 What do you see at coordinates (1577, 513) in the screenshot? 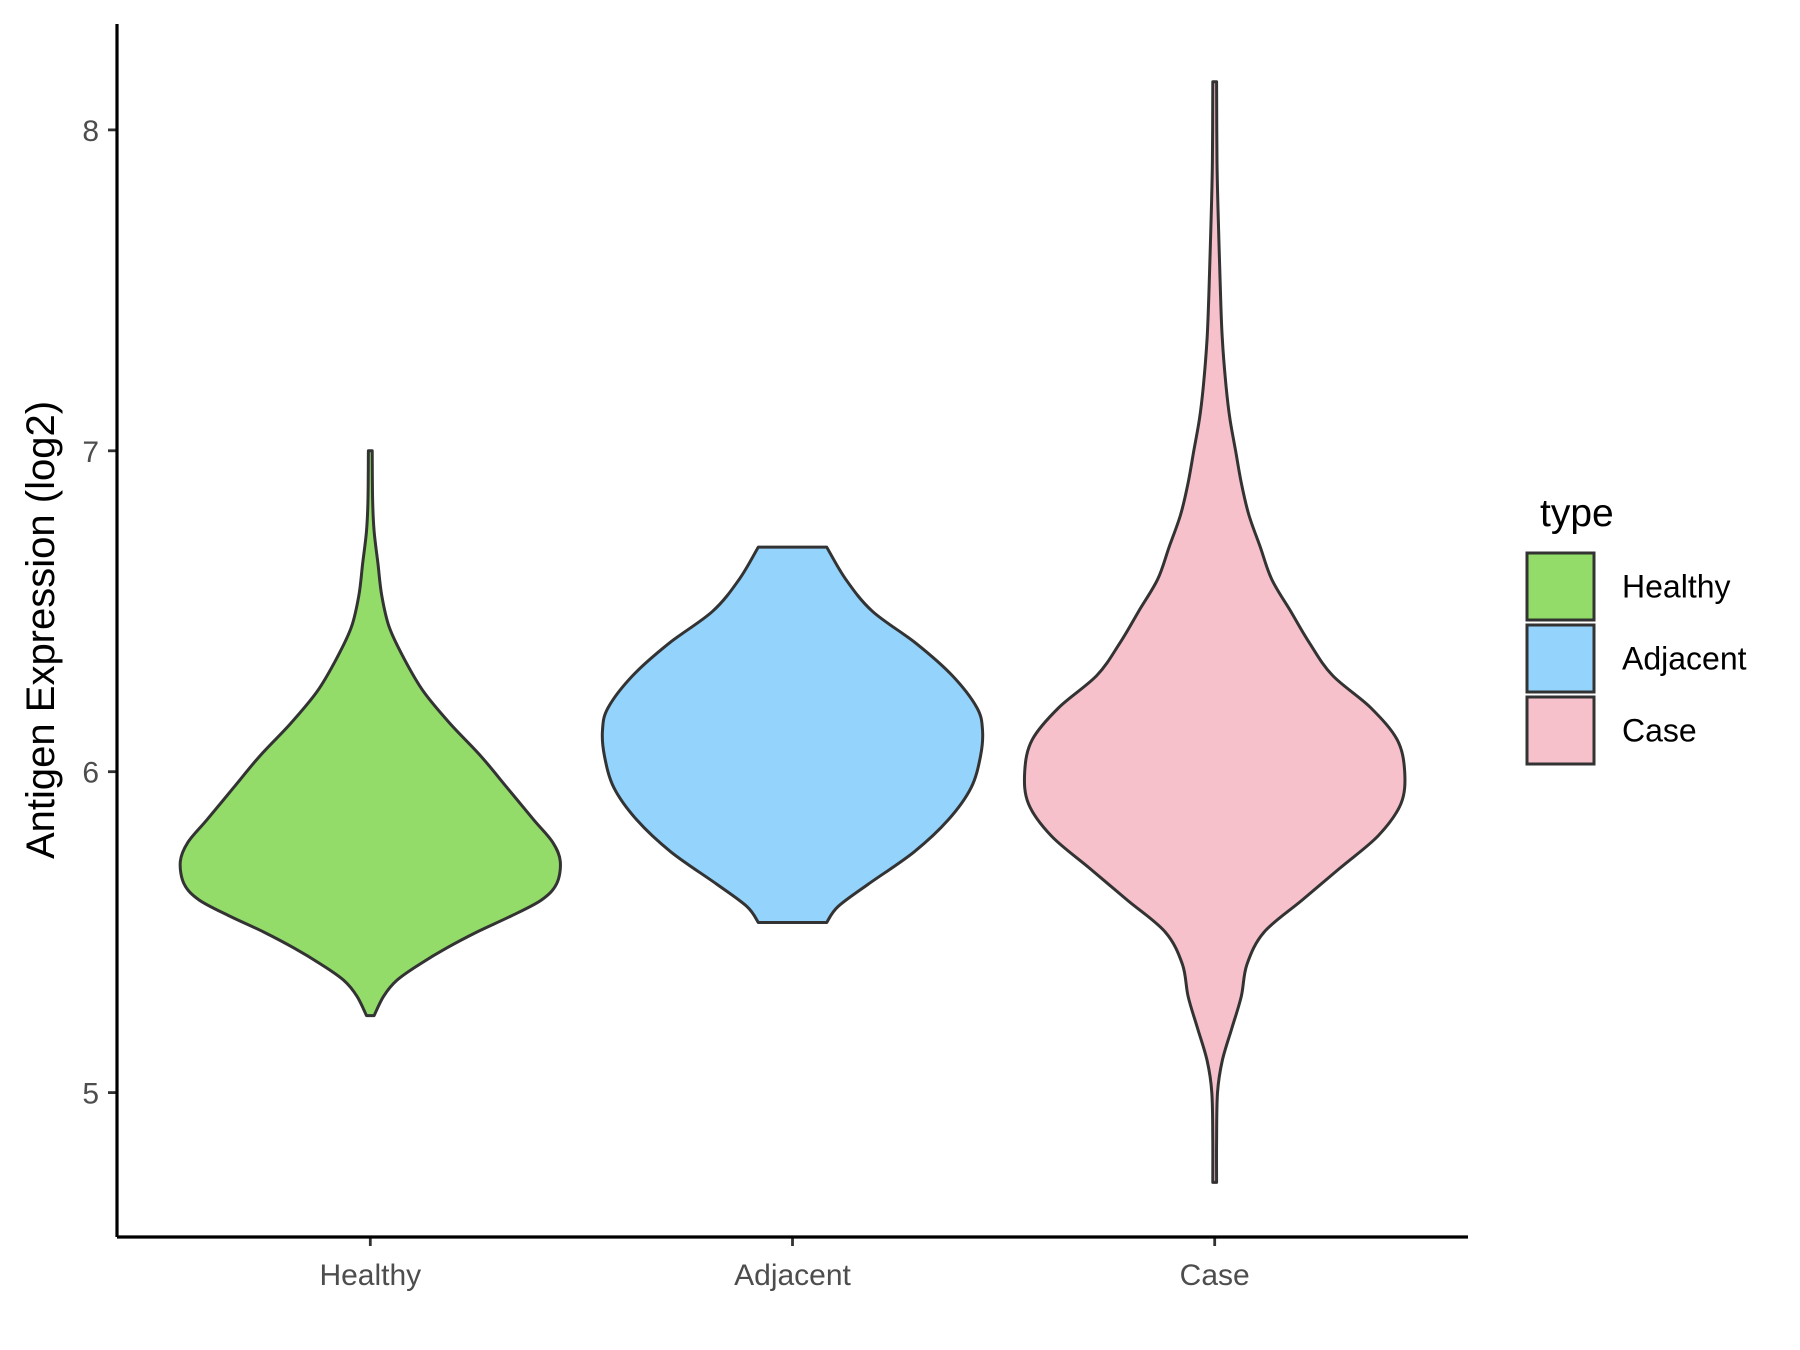
I see `legend-title: type` at bounding box center [1577, 513].